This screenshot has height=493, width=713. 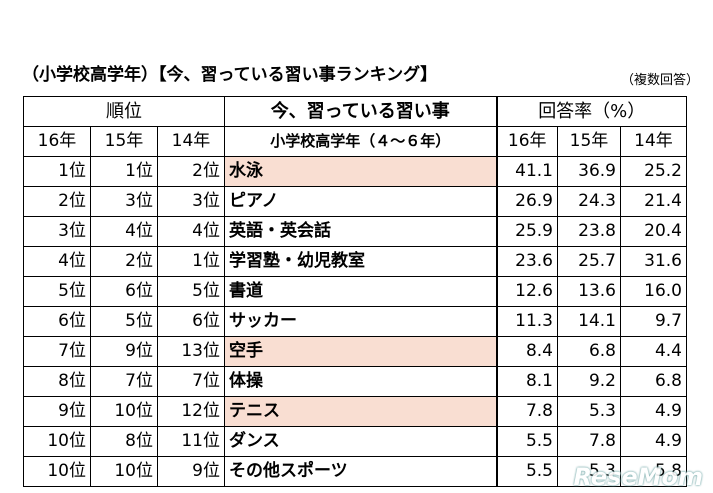 I want to click on table-row: 8位 7位 7位 体操 8.1 9.2 6.8, so click(x=355, y=381).